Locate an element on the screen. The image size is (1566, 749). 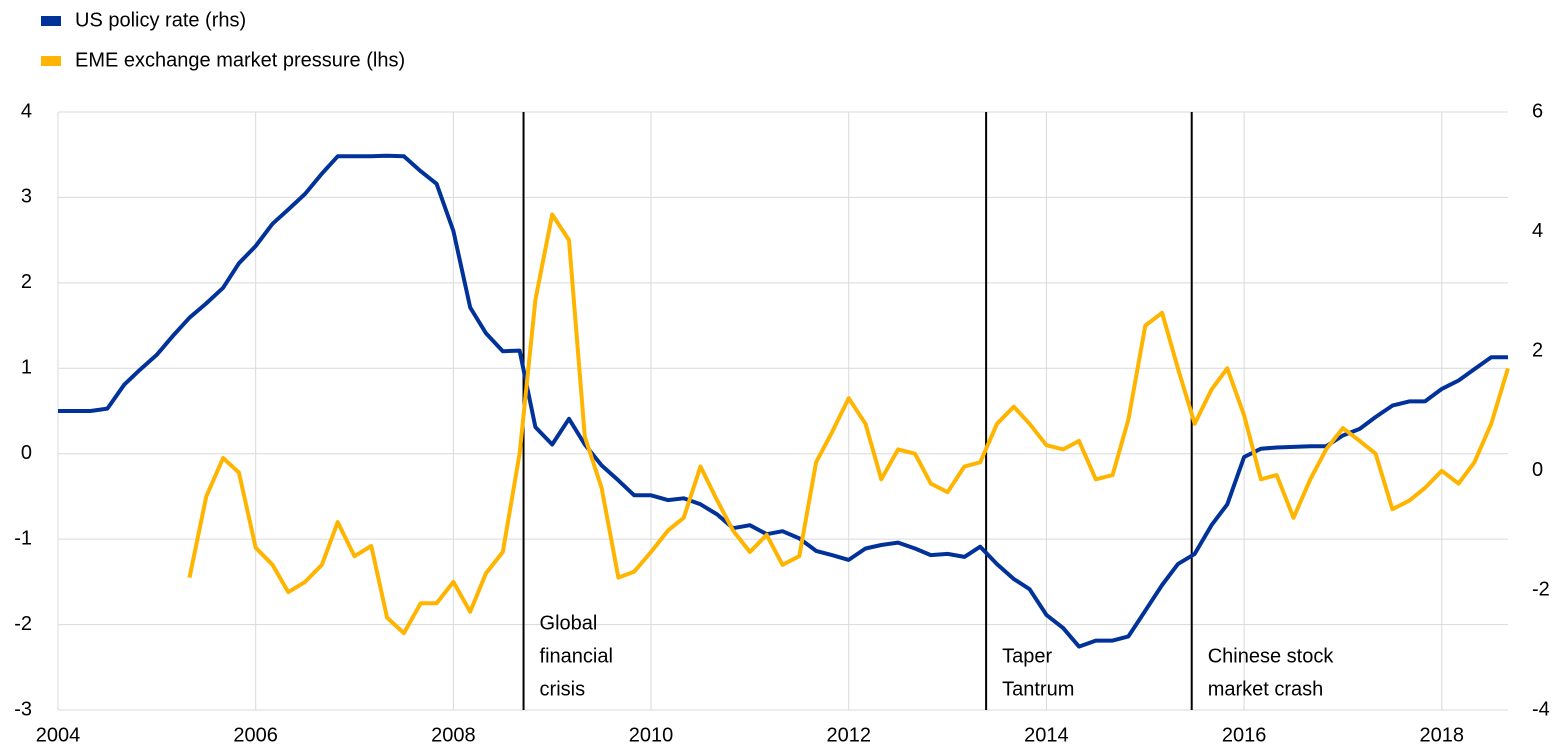
x-tick-label: 2014 is located at coordinates (1046, 735).